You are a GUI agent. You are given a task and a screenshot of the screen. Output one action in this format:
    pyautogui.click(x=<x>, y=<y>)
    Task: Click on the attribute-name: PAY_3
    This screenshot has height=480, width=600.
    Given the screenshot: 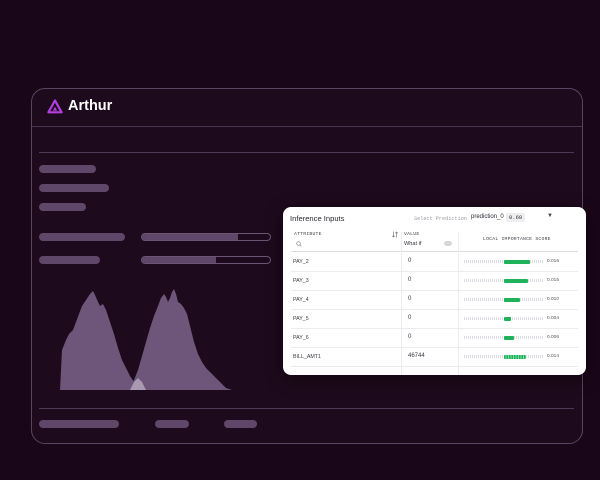 What is the action you would take?
    pyautogui.click(x=301, y=281)
    